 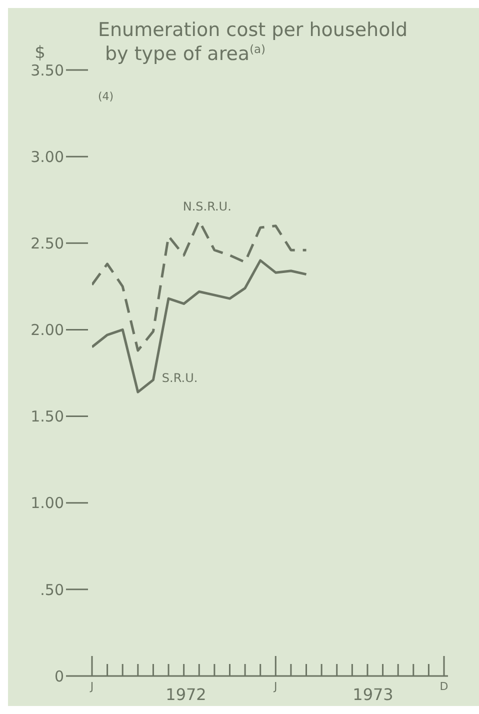 What do you see at coordinates (47, 503) in the screenshot?
I see `y-tick-label: 1.00` at bounding box center [47, 503].